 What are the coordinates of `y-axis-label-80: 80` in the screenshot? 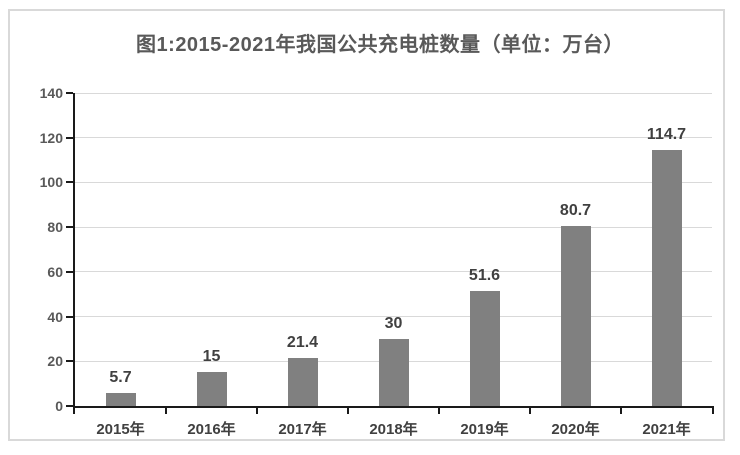 It's located at (55, 227).